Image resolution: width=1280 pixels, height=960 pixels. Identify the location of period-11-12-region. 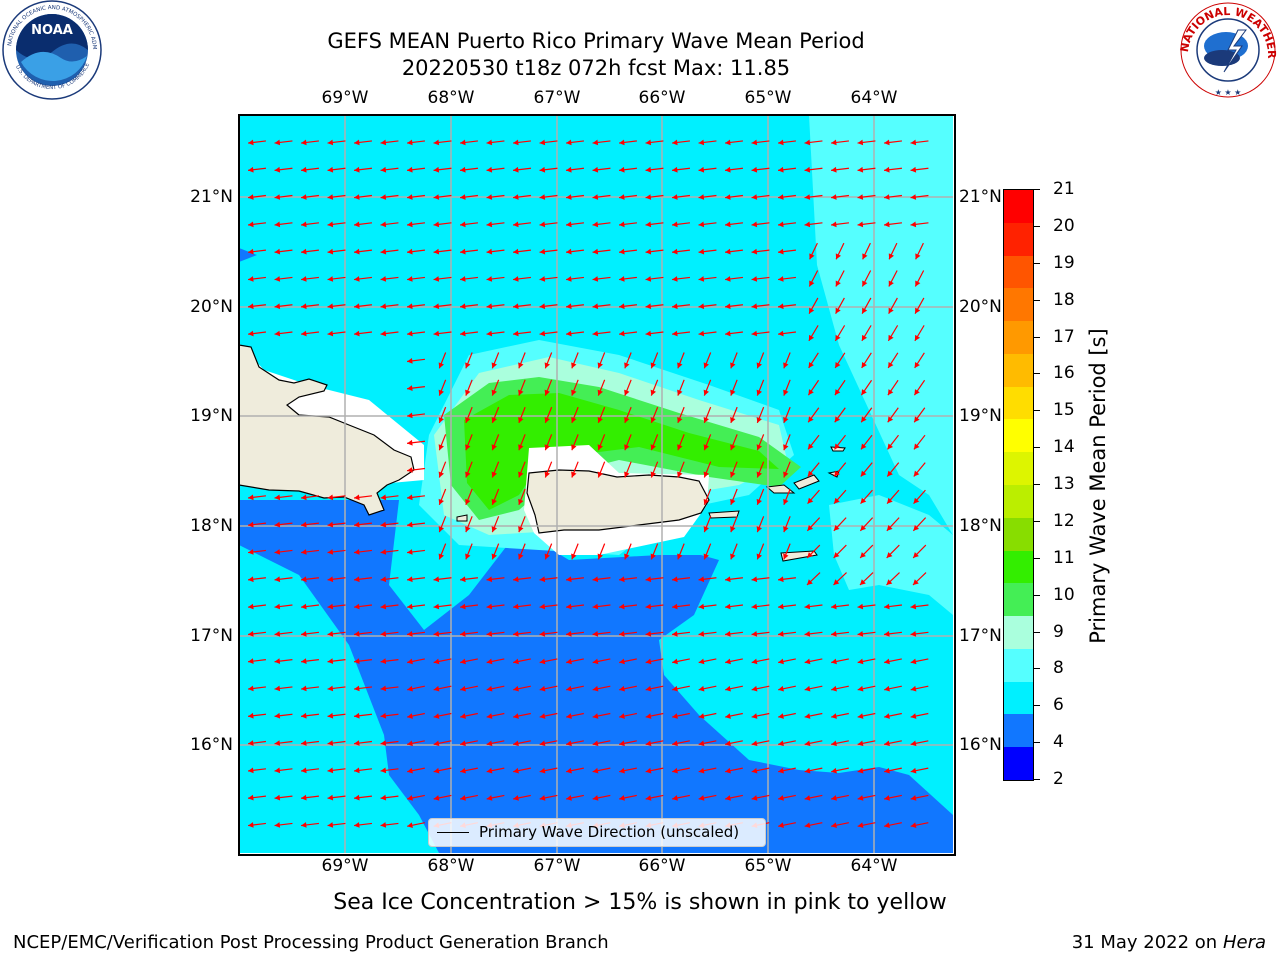
(621, 451).